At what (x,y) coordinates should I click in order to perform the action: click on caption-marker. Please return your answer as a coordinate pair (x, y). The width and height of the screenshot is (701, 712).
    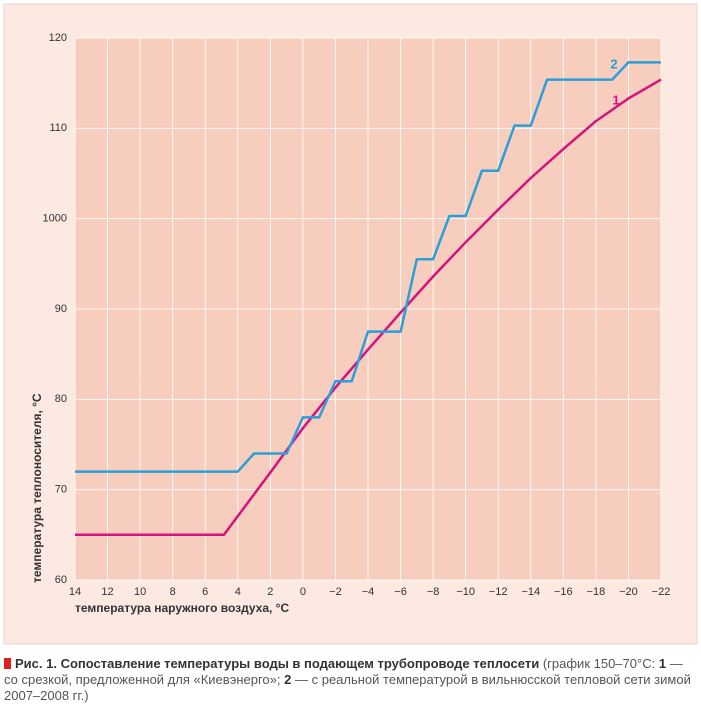
    Looking at the image, I should click on (7, 663).